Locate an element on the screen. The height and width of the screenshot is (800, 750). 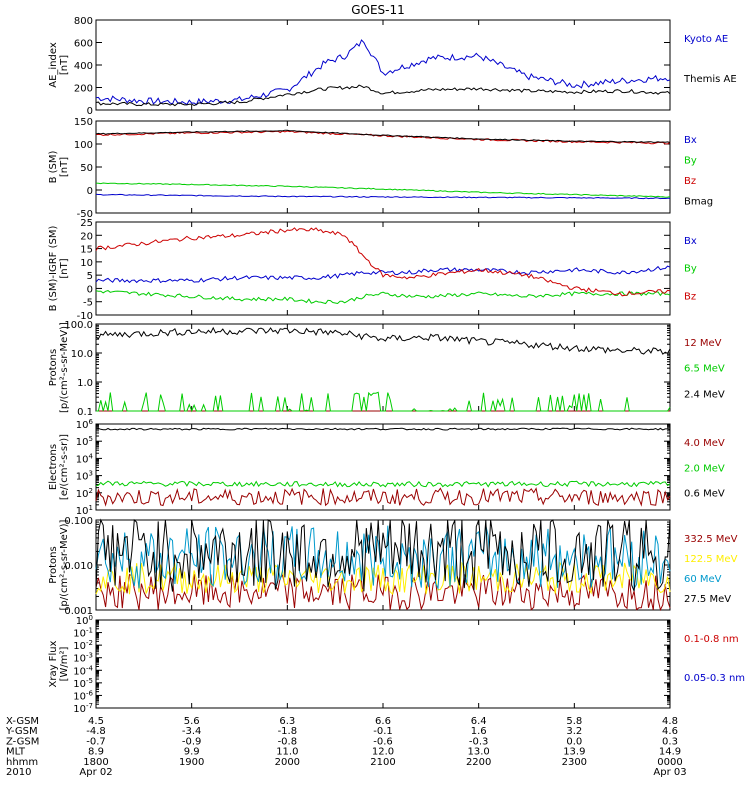
x-row-value: 2300 is located at coordinates (574, 762).